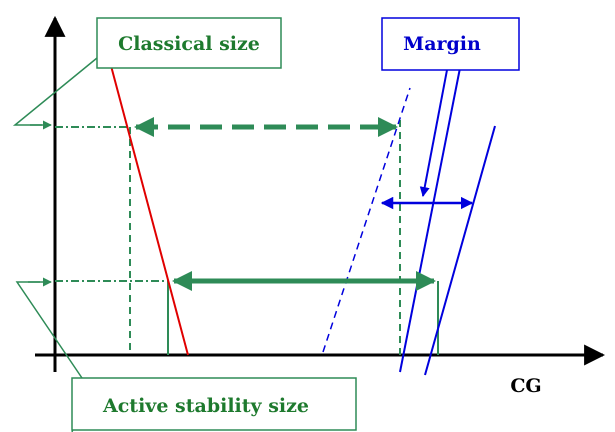  I want to click on active-callout-pointer, so click(49, 330).